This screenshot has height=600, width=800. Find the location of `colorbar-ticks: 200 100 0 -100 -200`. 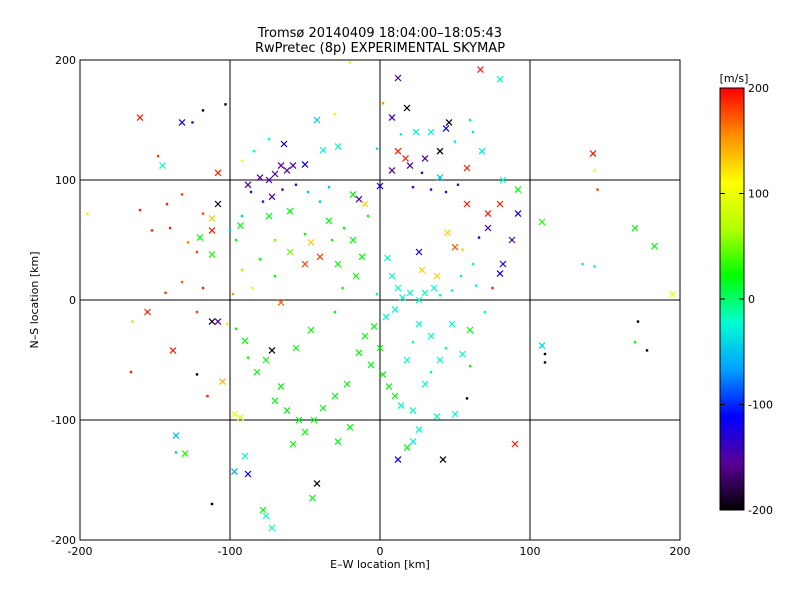

colorbar-ticks: 200 100 0 -100 -200 is located at coordinates (746, 299).